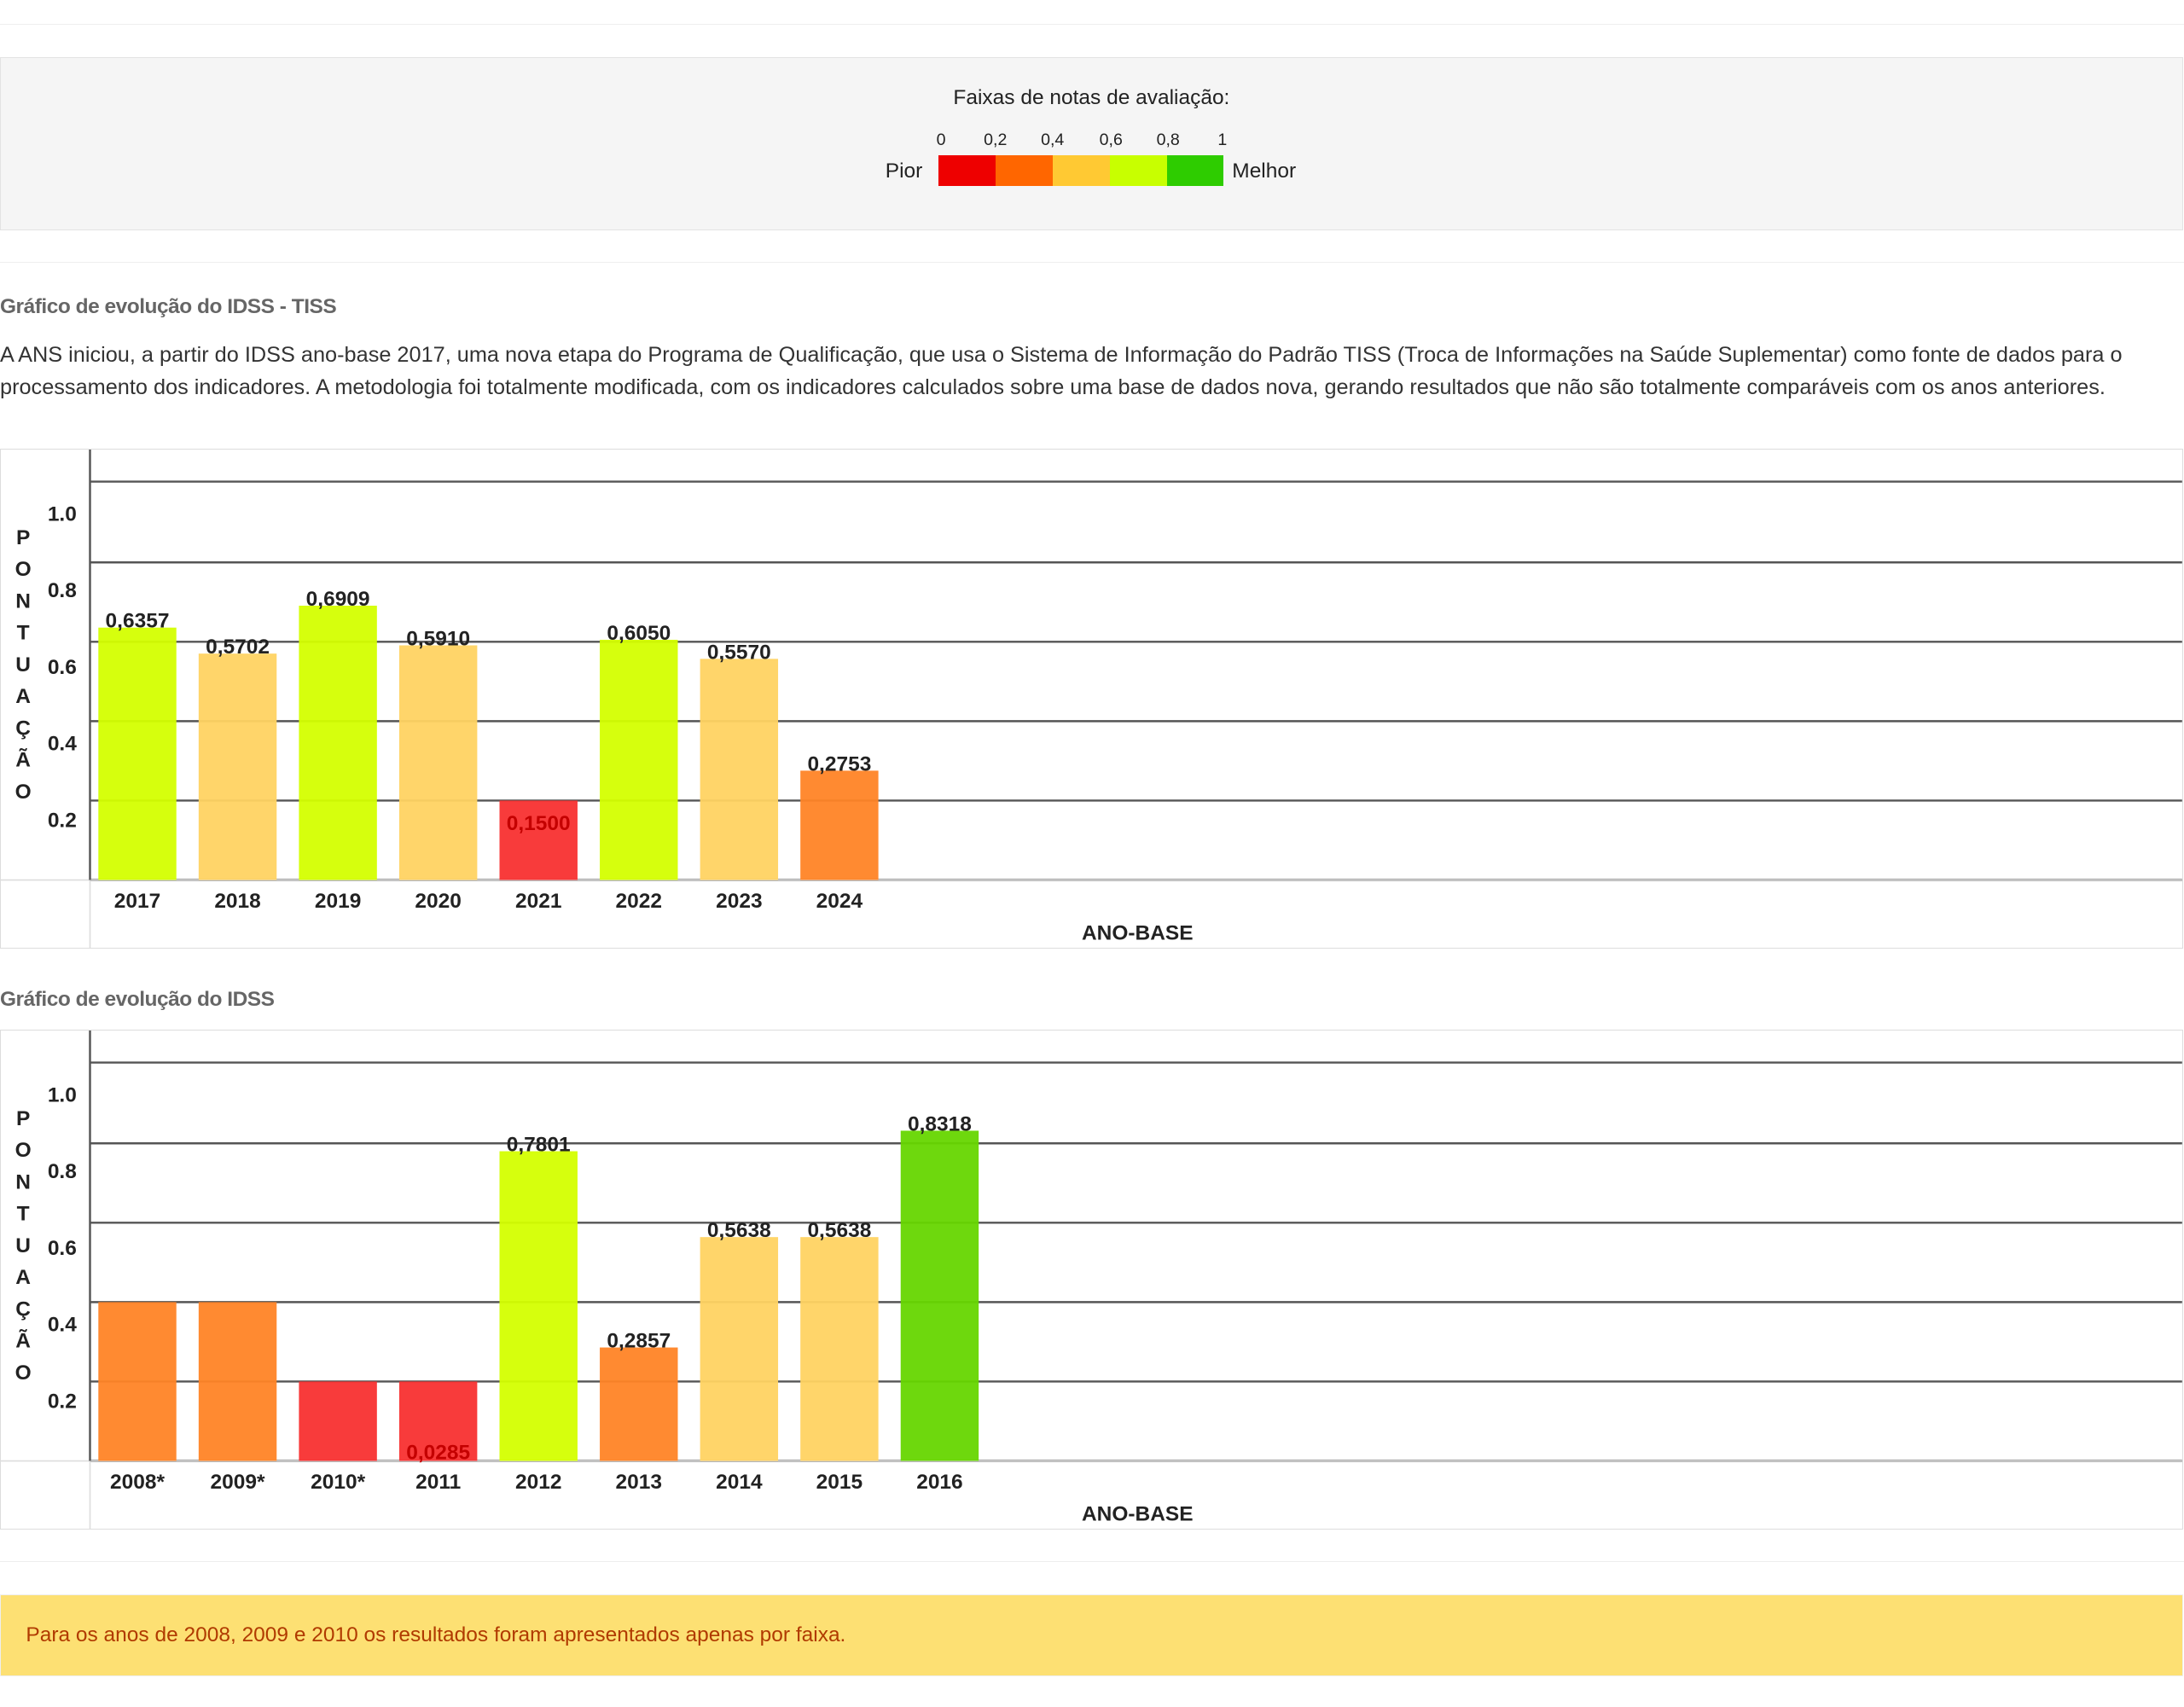 The width and height of the screenshot is (2184, 1707). I want to click on legend-title: Faixas de notas de avaliação:, so click(1092, 97).